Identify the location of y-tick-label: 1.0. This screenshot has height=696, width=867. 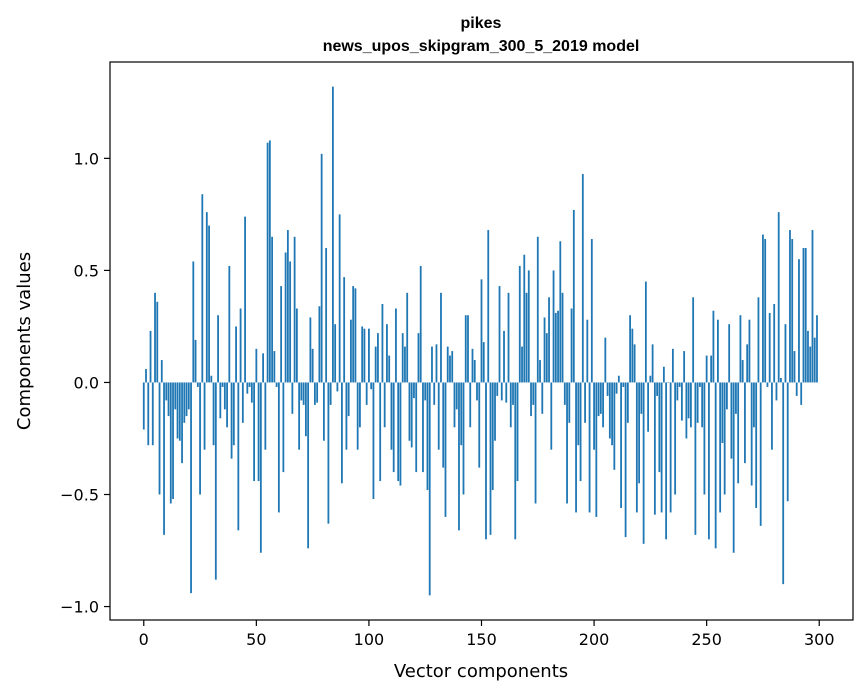
(86, 158).